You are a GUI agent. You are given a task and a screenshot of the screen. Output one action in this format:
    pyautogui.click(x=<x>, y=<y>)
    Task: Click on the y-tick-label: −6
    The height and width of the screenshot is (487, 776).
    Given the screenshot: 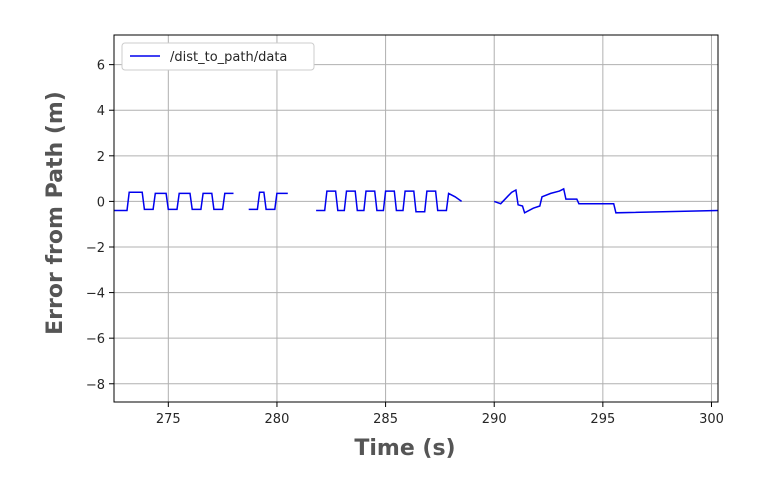 What is the action you would take?
    pyautogui.click(x=95, y=339)
    